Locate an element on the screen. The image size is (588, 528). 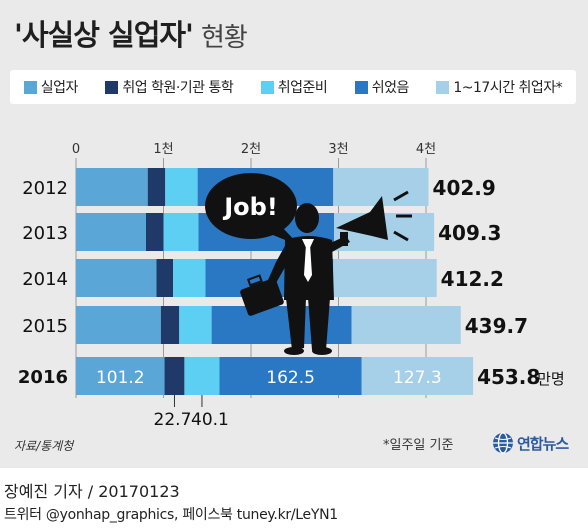
speech-bubble is located at coordinates (251, 206).